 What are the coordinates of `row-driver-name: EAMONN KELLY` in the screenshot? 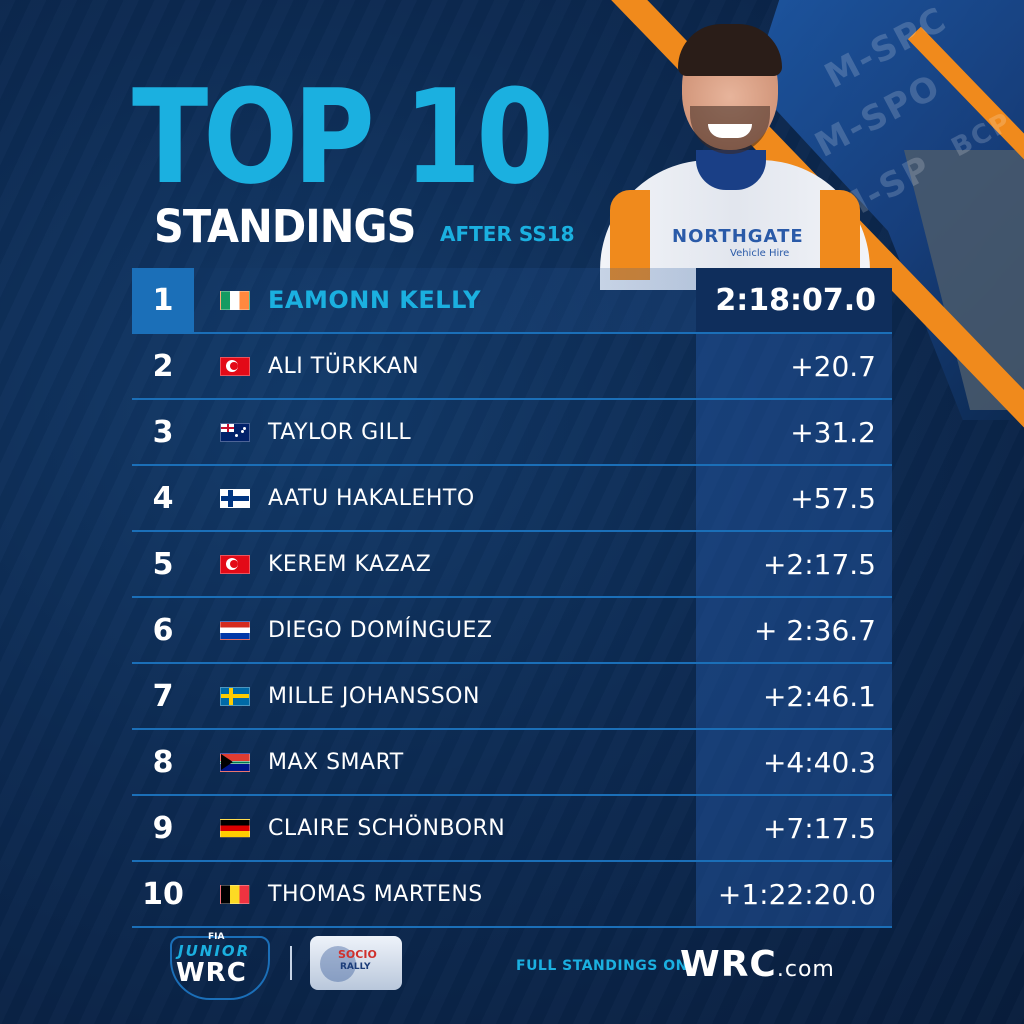 It's located at (374, 300).